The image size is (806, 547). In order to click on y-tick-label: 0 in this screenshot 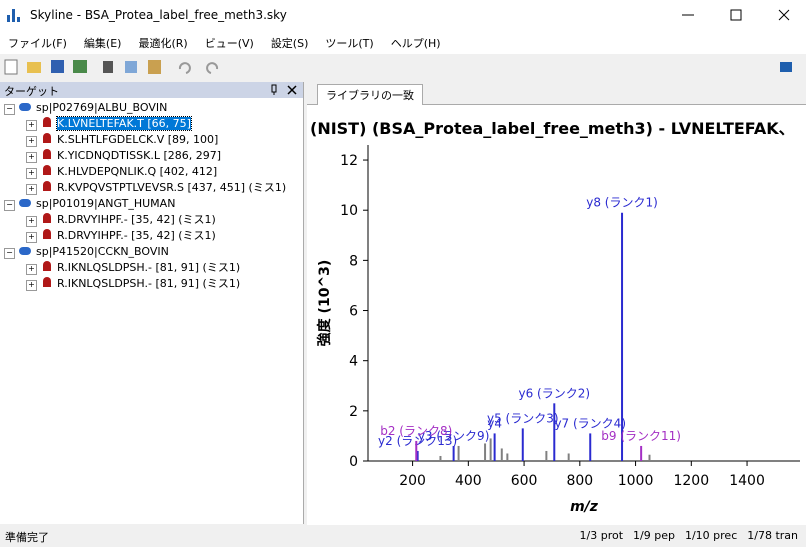, I will do `click(353, 462)`.